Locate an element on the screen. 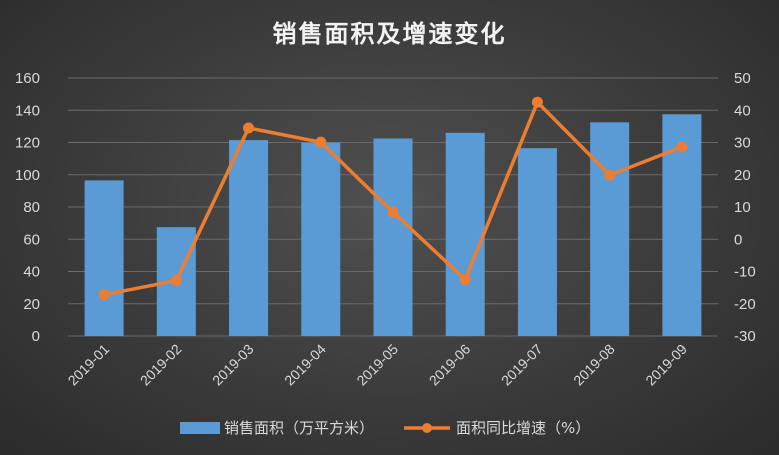  x-tick-label: 2019-04 is located at coordinates (305, 365).